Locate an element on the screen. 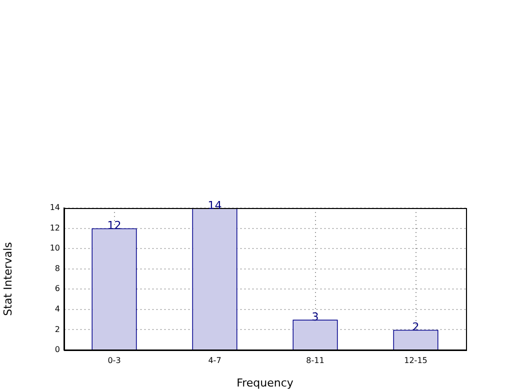 The height and width of the screenshot is (390, 520). x-tick-label: 4-7 is located at coordinates (215, 360).